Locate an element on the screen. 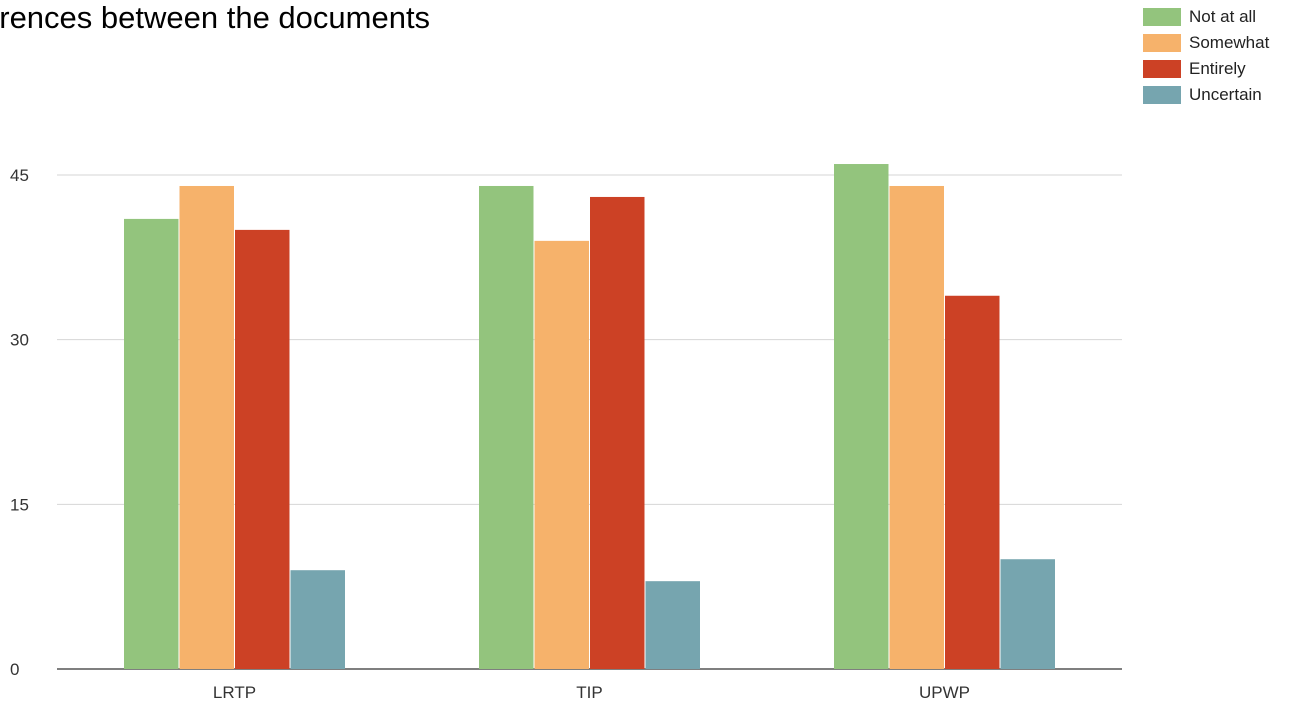 This screenshot has height=707, width=1304. legend: Not at all Somewhat Entirely Uncertain is located at coordinates (1206, 58).